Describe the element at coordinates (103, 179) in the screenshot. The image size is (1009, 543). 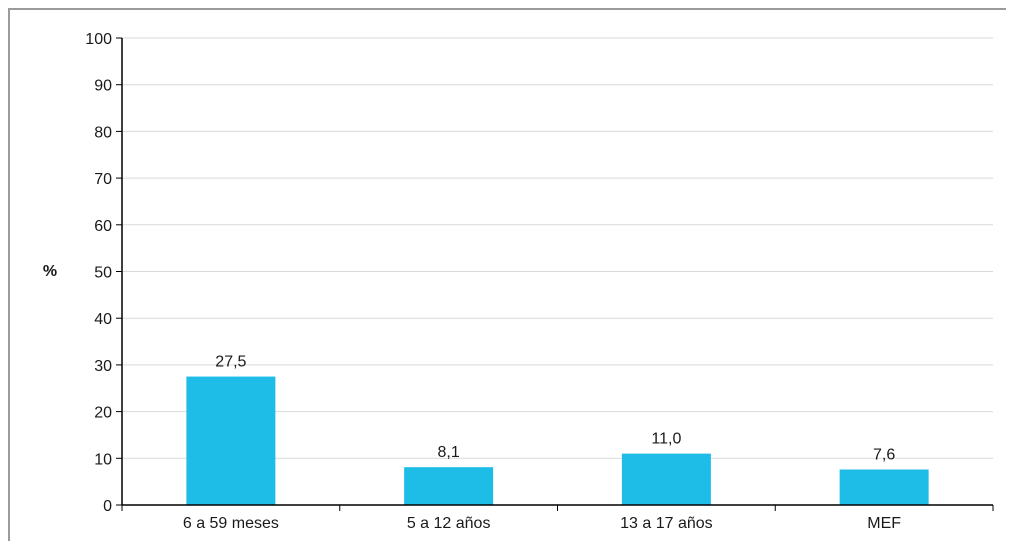
I see `y-tick-label: 70` at that location.